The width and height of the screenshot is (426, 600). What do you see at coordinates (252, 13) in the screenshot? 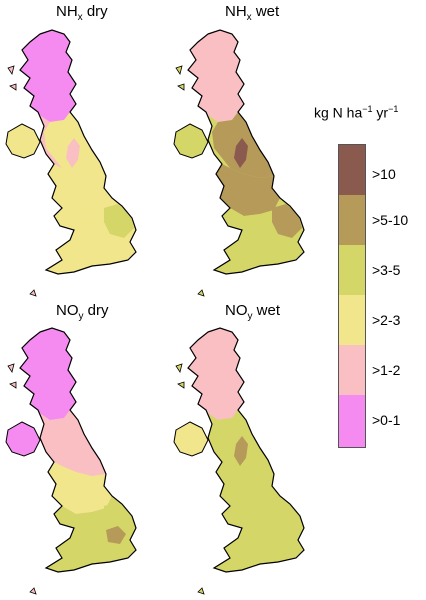
I see `panel-title-nhx-wet: NHx wet` at bounding box center [252, 13].